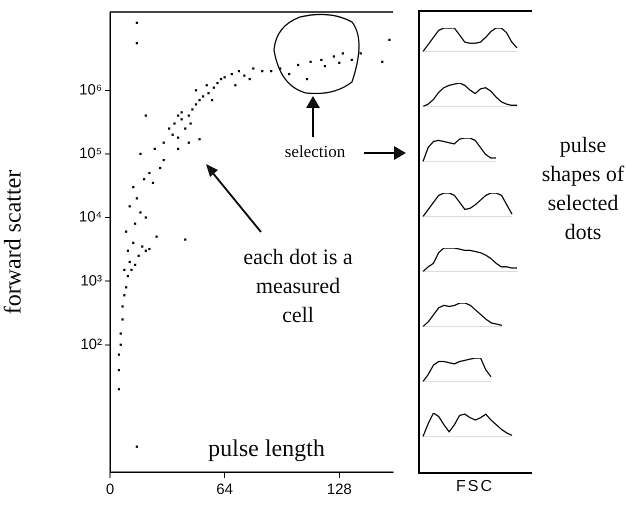 This screenshot has height=506, width=626. Describe the element at coordinates (266, 449) in the screenshot. I see `x-axis-title: pulse length` at that location.